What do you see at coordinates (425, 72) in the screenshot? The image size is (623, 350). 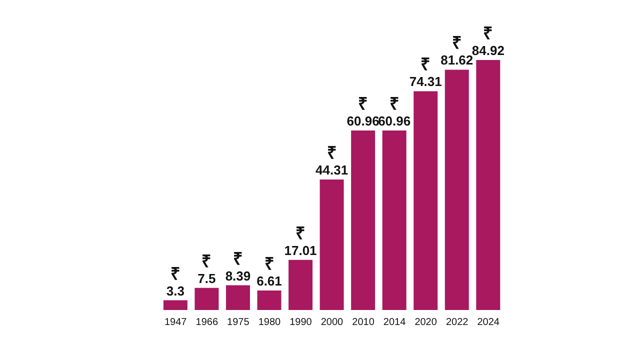 I see `data-label: ₹ 74.31` at bounding box center [425, 72].